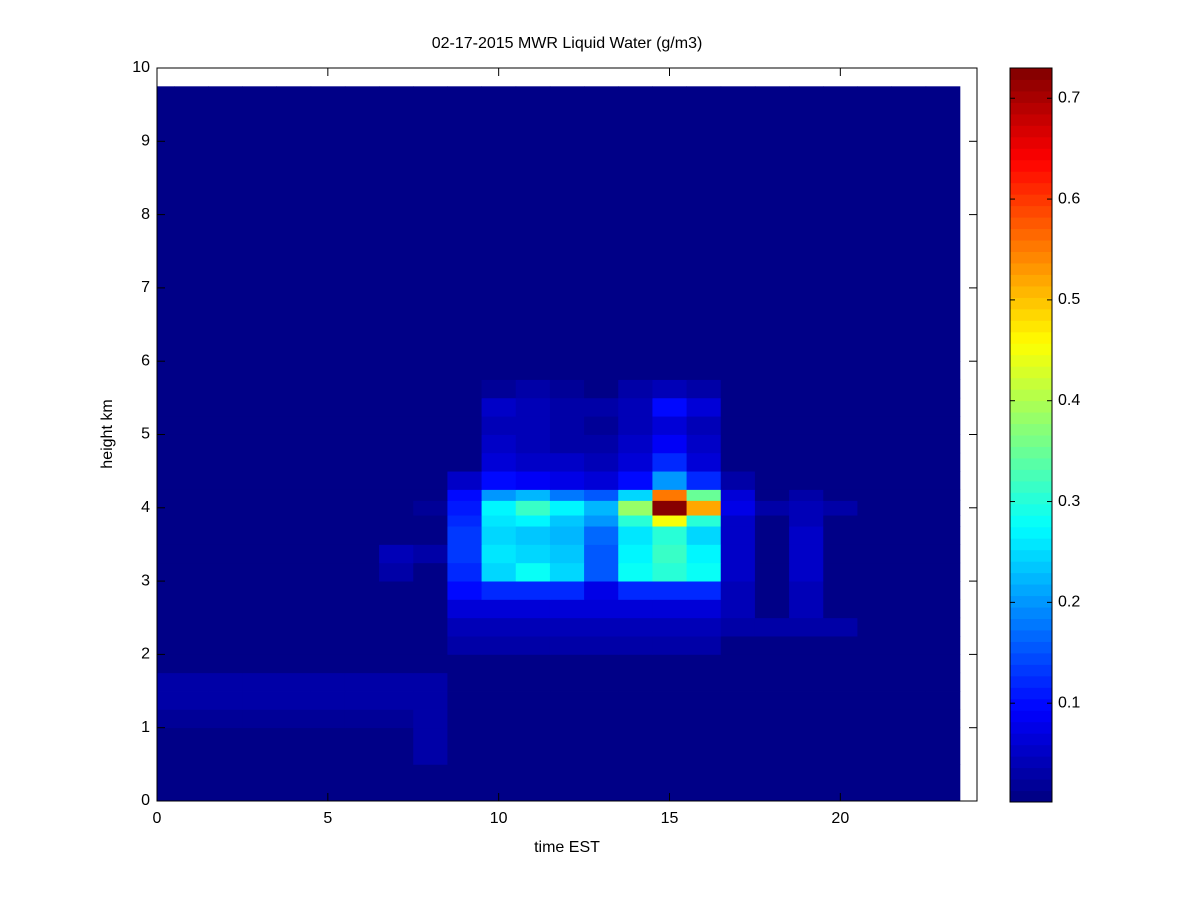 The width and height of the screenshot is (1200, 900). I want to click on y-tick-label: 5, so click(145, 434).